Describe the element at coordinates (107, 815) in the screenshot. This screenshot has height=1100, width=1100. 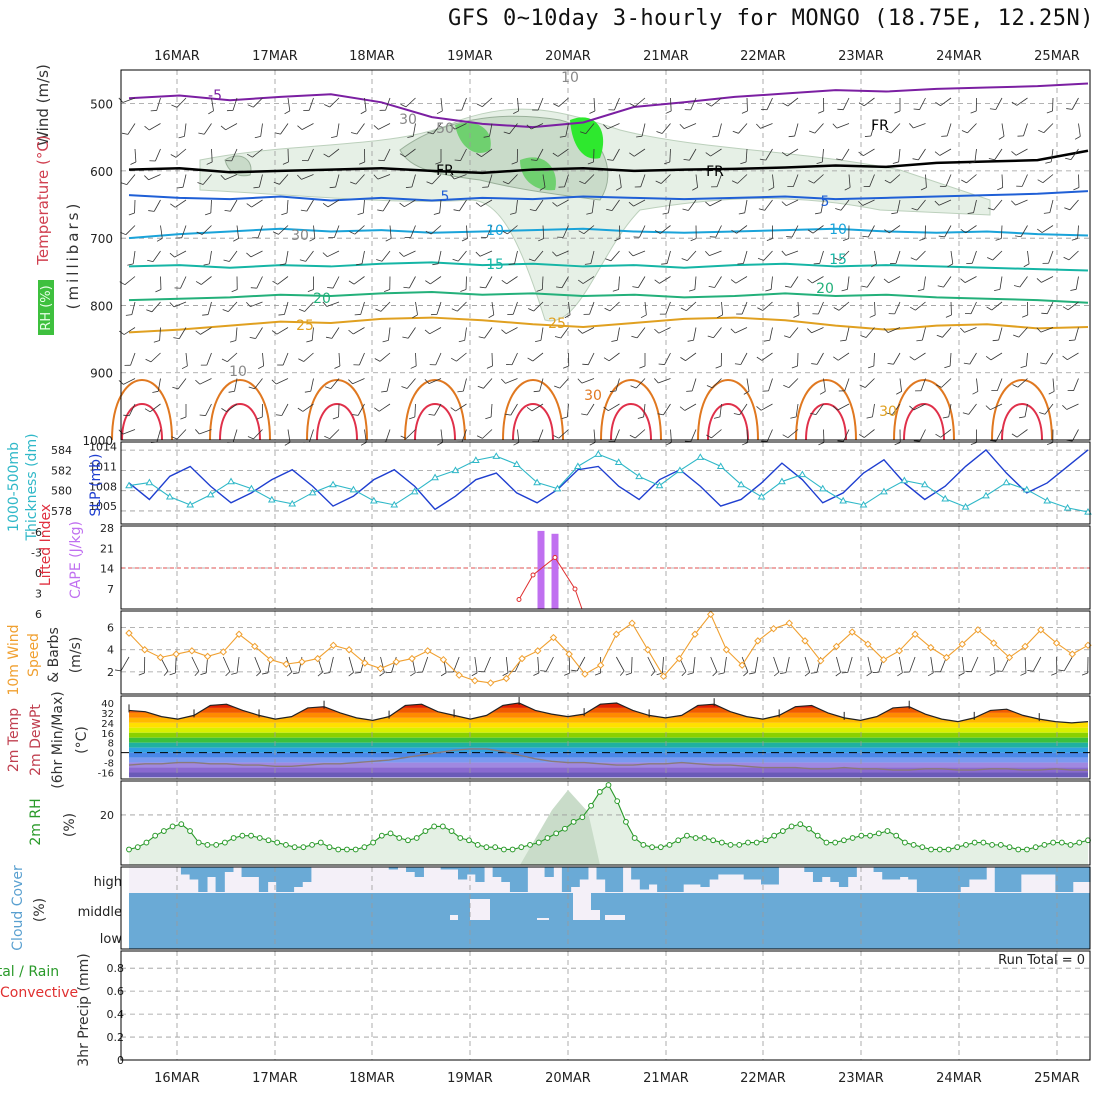
I see `rh-tick: 20` at that location.